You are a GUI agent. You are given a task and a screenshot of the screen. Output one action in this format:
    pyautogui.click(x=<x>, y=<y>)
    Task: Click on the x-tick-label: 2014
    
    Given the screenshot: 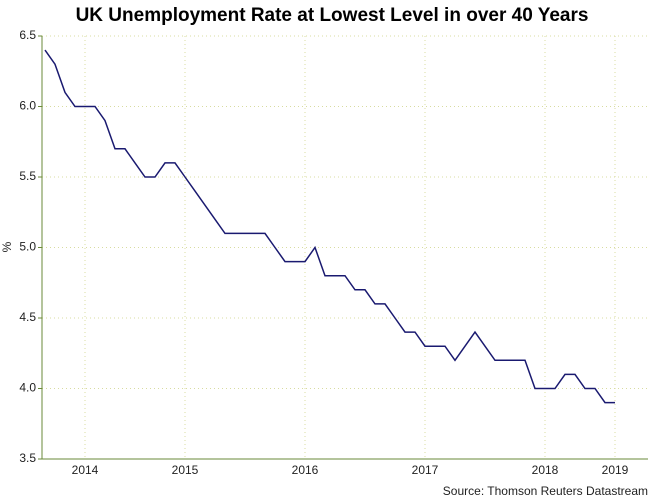 What is the action you would take?
    pyautogui.click(x=85, y=470)
    